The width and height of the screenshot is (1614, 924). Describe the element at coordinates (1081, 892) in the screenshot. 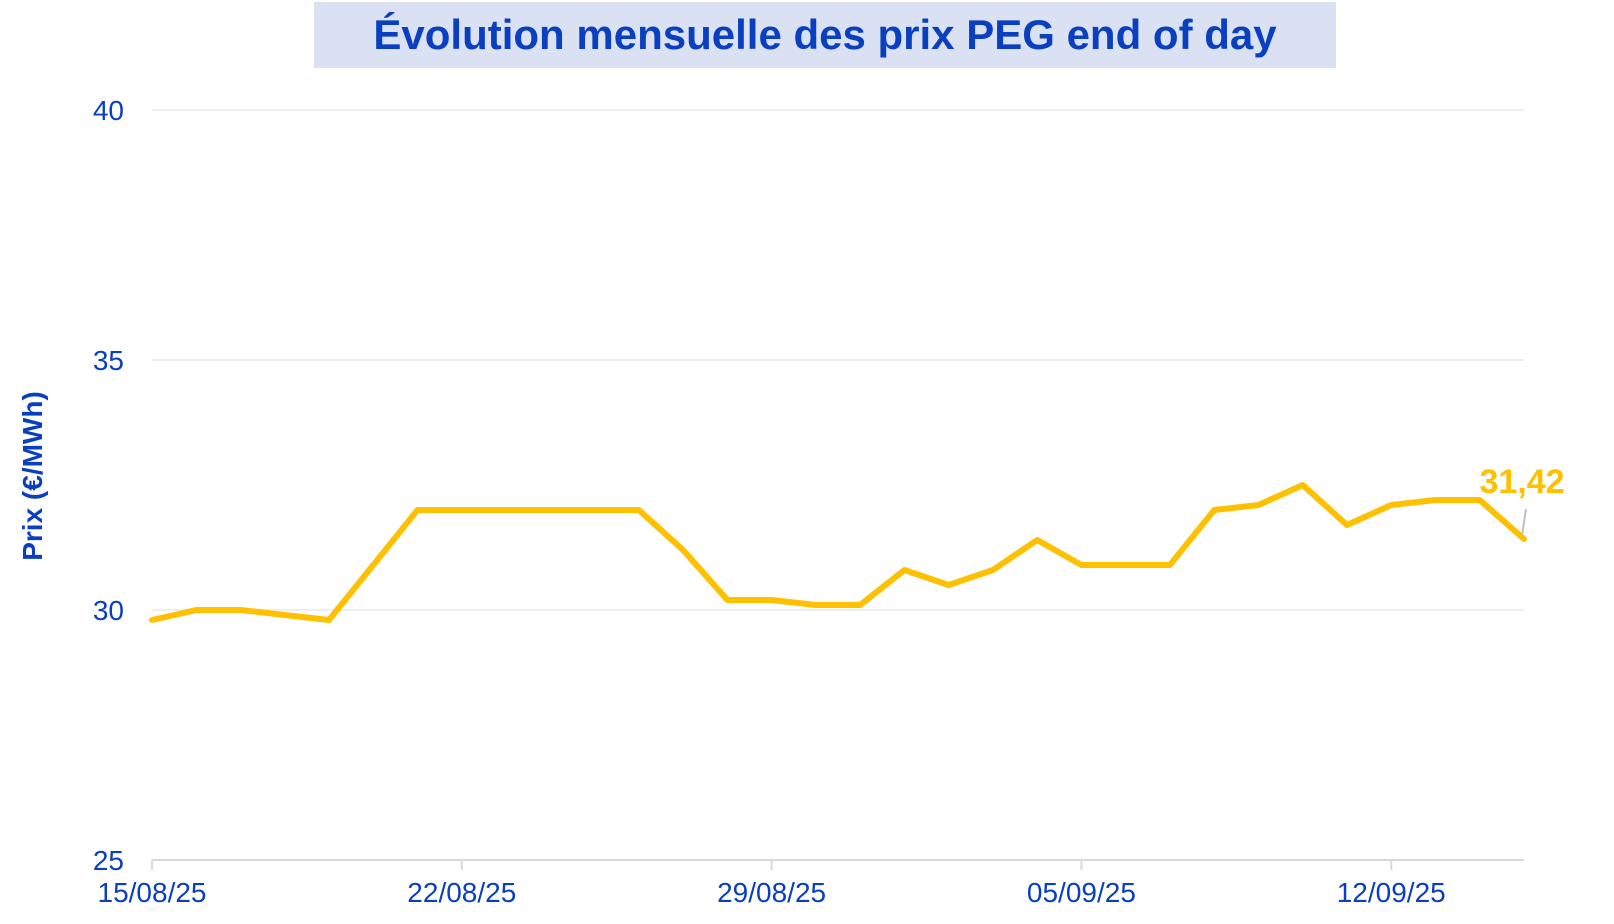

I see `x-tick-label: 05/09/25` at that location.